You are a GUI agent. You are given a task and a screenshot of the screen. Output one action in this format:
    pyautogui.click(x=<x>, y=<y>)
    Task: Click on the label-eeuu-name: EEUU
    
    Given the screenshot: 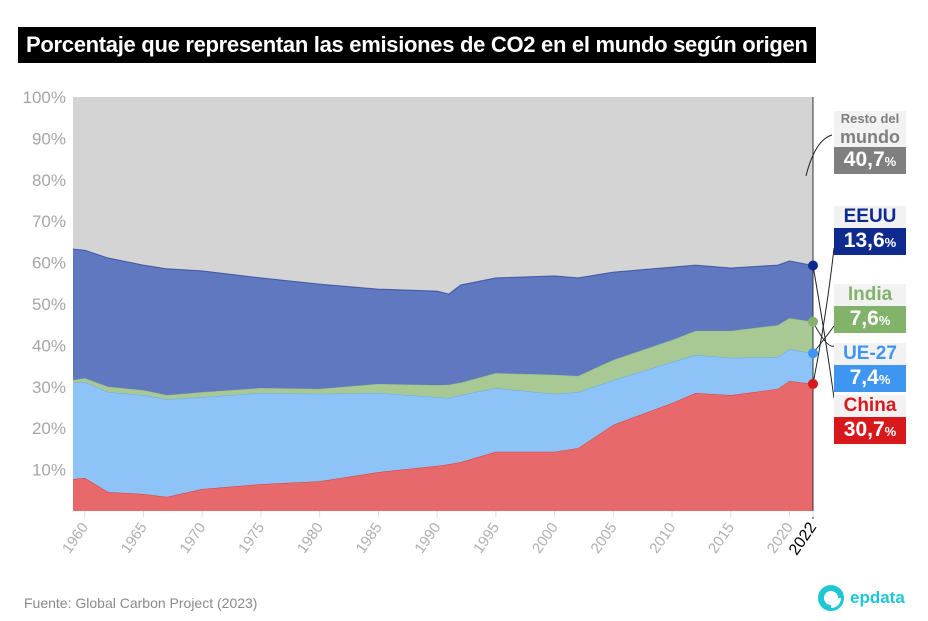 What is the action you would take?
    pyautogui.click(x=870, y=217)
    